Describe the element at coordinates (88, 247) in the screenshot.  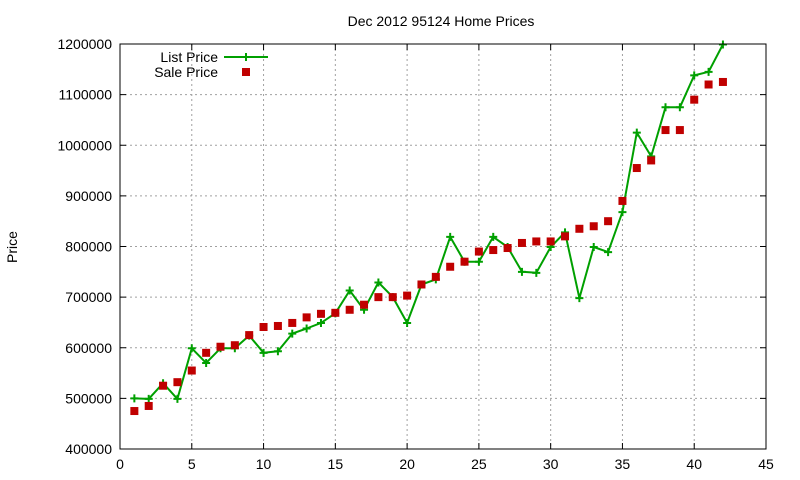
I see `y-tick-label: 800000` at that location.